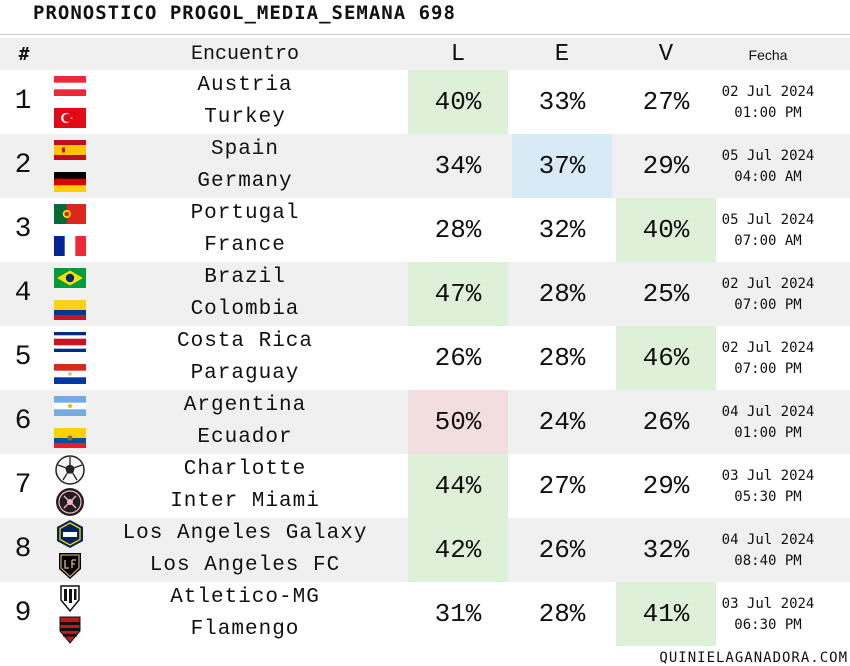  What do you see at coordinates (458, 614) in the screenshot?
I see `local-pct: 31%` at bounding box center [458, 614].